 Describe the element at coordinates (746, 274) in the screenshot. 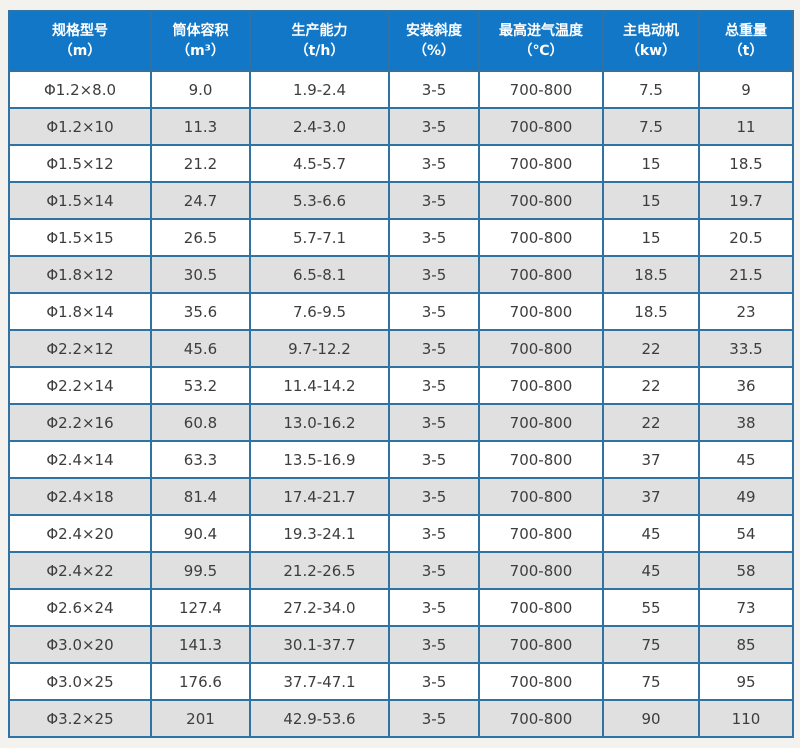

I see `table-cell: 21.5` at that location.